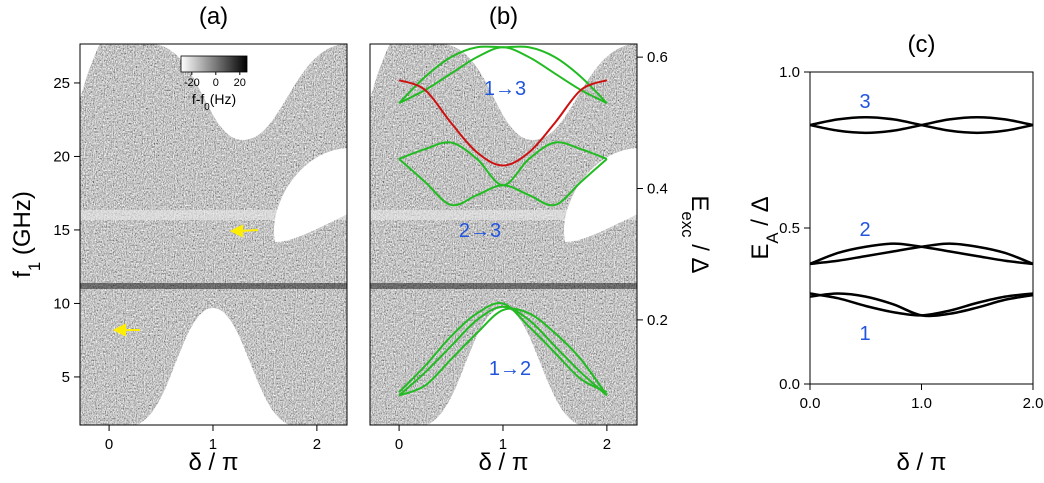 Image resolution: width=1044 pixels, height=483 pixels. What do you see at coordinates (864, 230) in the screenshot?
I see `annotation: 2` at bounding box center [864, 230].